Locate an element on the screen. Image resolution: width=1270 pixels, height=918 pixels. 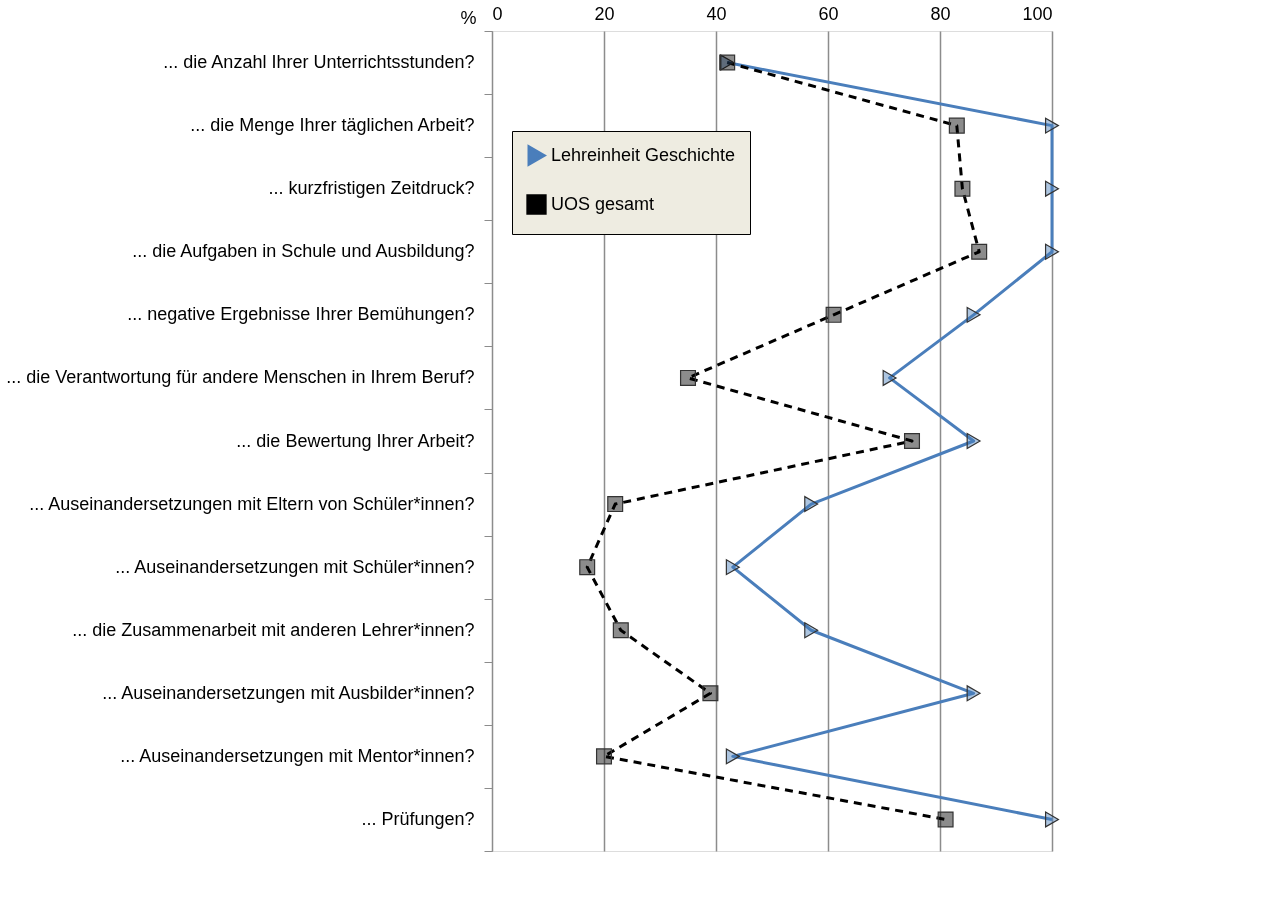
x-tick-label: 20 is located at coordinates (604, 13).